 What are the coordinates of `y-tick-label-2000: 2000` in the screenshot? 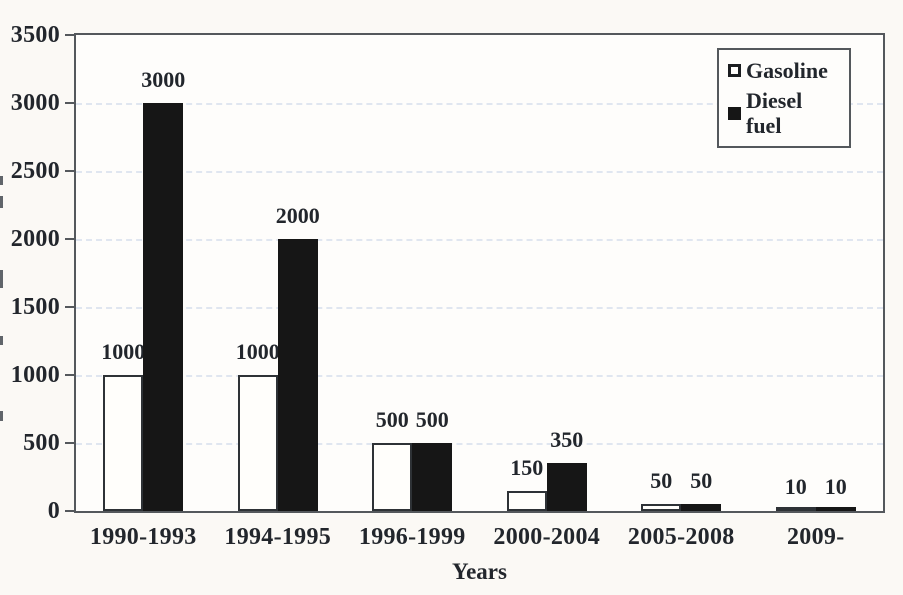 It's located at (35, 239).